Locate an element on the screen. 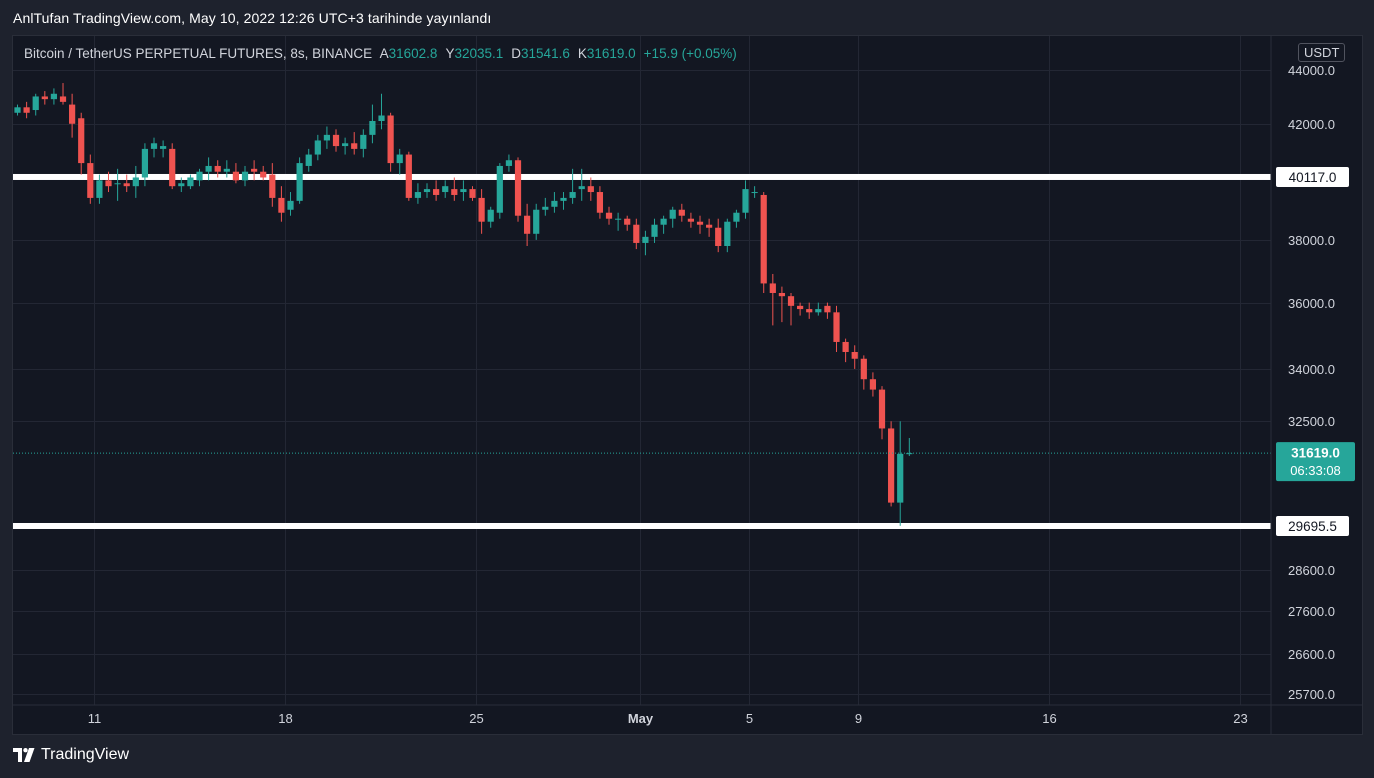 This screenshot has width=1374, height=778. tradingview-logo: TradingView is located at coordinates (71, 755).